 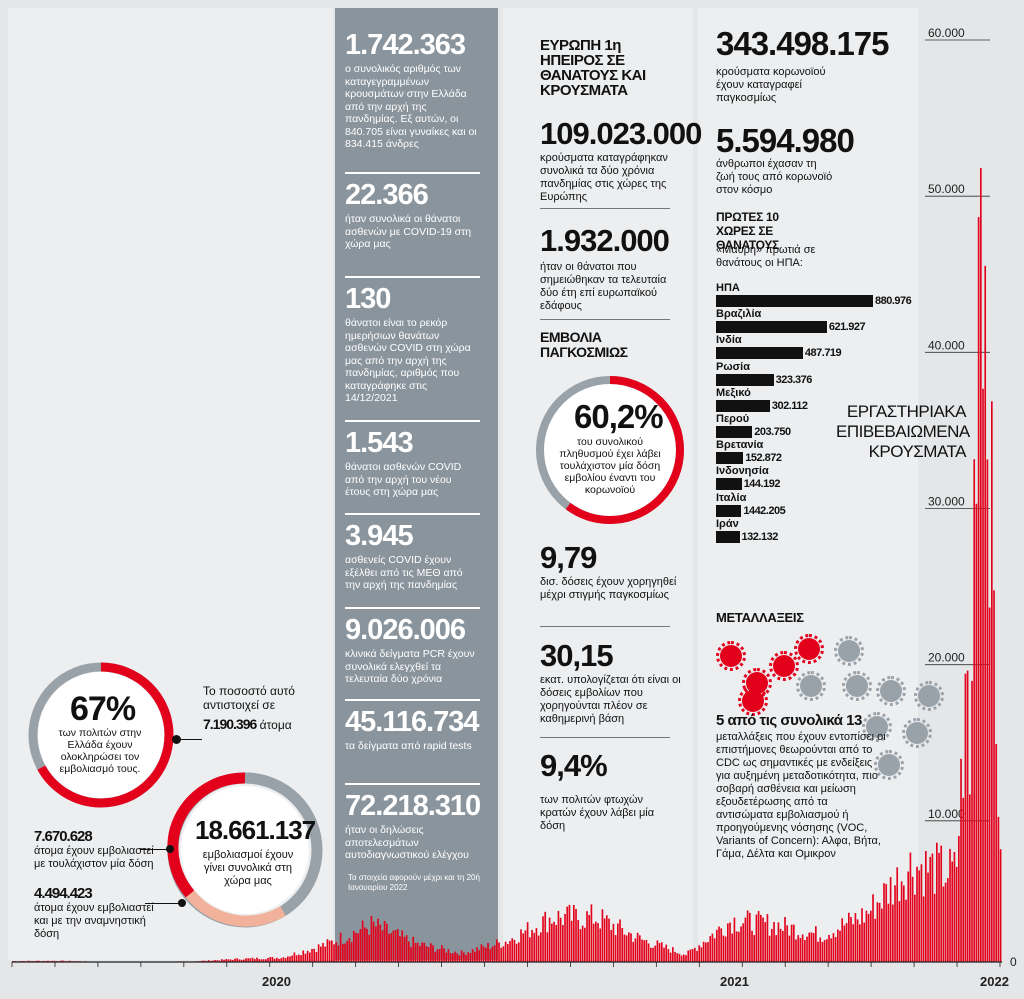 I want to click on booster-value: 4.494.423, so click(x=63, y=893).